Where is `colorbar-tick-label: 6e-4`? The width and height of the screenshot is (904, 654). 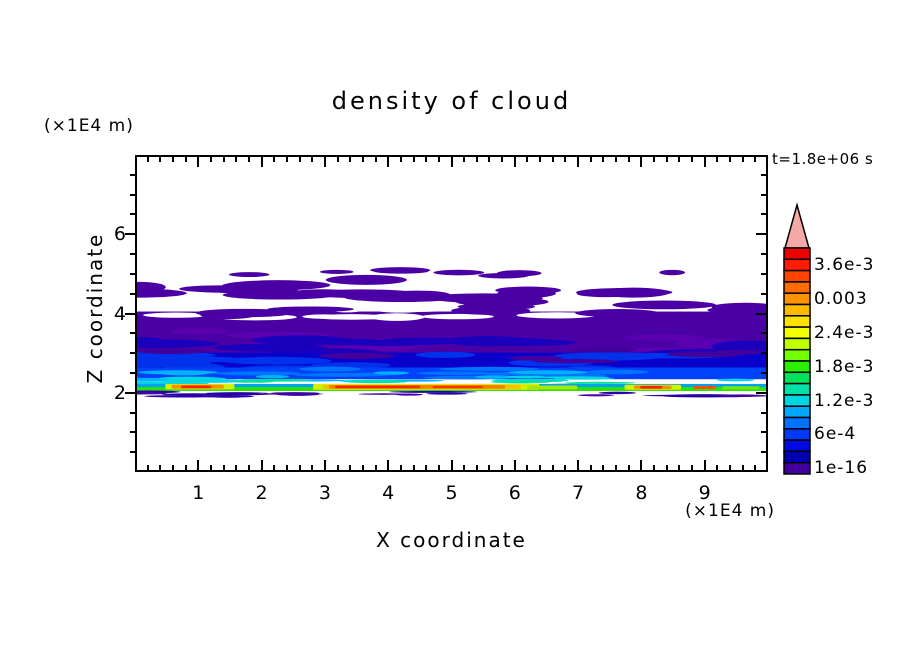
colorbar-tick-label: 6e-4 is located at coordinates (835, 434).